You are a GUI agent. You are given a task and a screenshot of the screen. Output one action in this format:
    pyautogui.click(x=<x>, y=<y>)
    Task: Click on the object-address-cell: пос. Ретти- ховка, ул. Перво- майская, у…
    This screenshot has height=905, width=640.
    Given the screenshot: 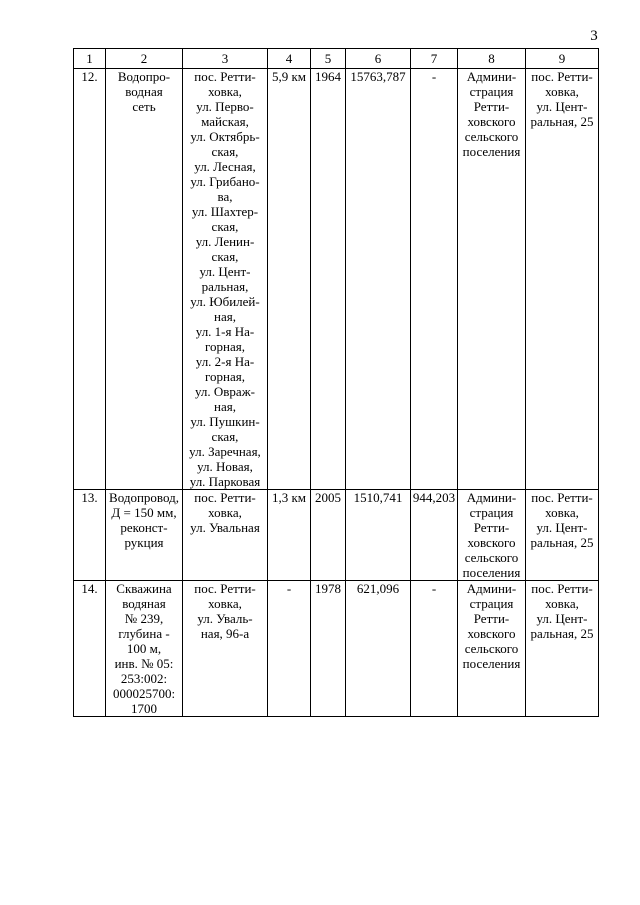 What is the action you would take?
    pyautogui.click(x=225, y=279)
    